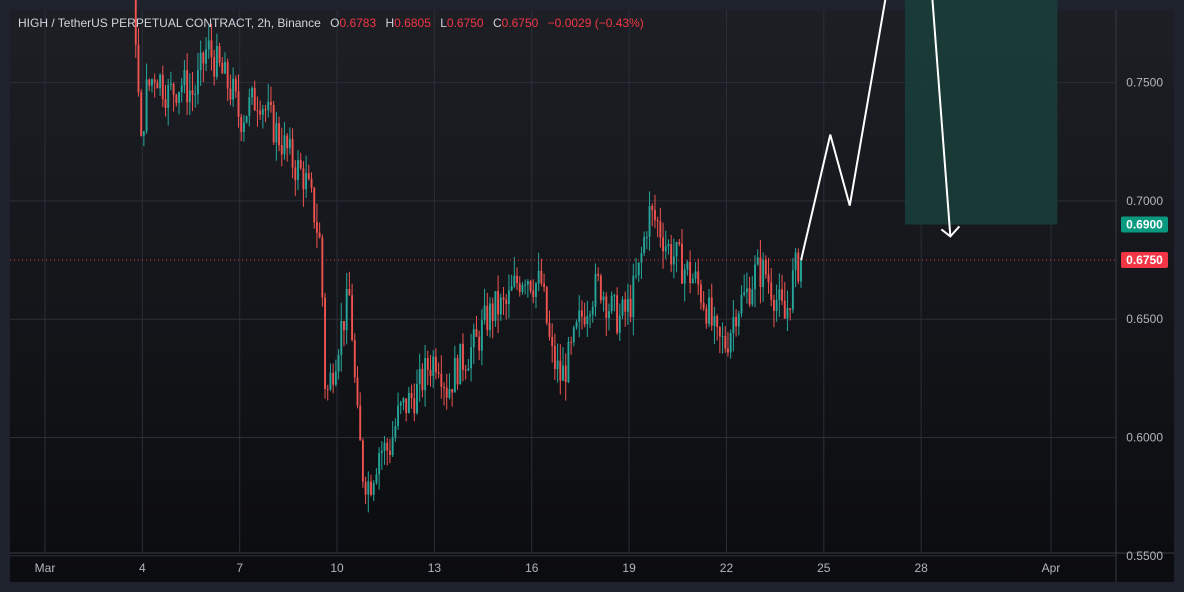 The image size is (1184, 592). What do you see at coordinates (921, 568) in the screenshot?
I see `x-tick-label: 28` at bounding box center [921, 568].